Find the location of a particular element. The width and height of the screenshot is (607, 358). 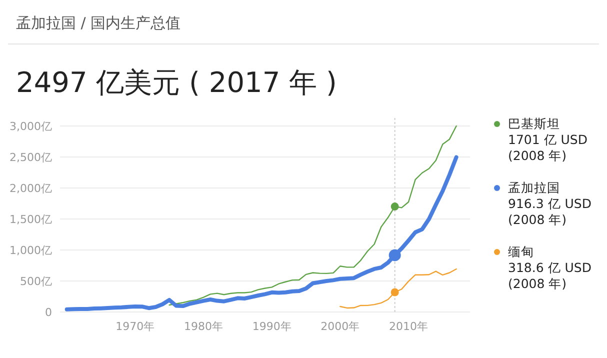

y-tick-label: 1,500亿 is located at coordinates (31, 219).